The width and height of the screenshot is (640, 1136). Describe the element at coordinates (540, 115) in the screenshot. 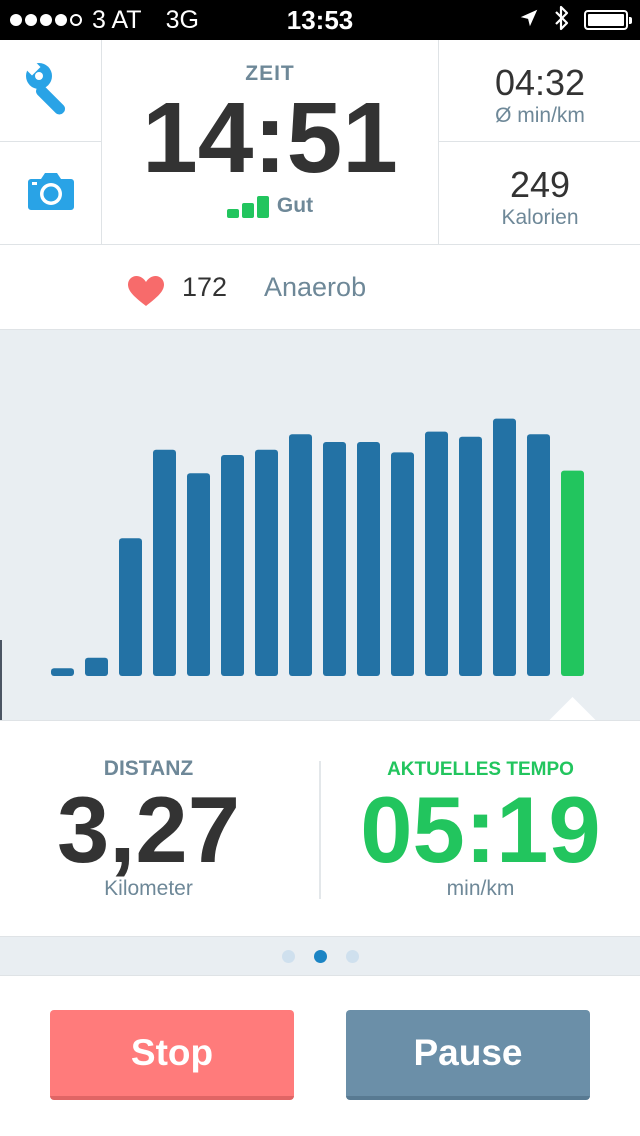

I see `avg-pace-unit: Ø min/km` at that location.